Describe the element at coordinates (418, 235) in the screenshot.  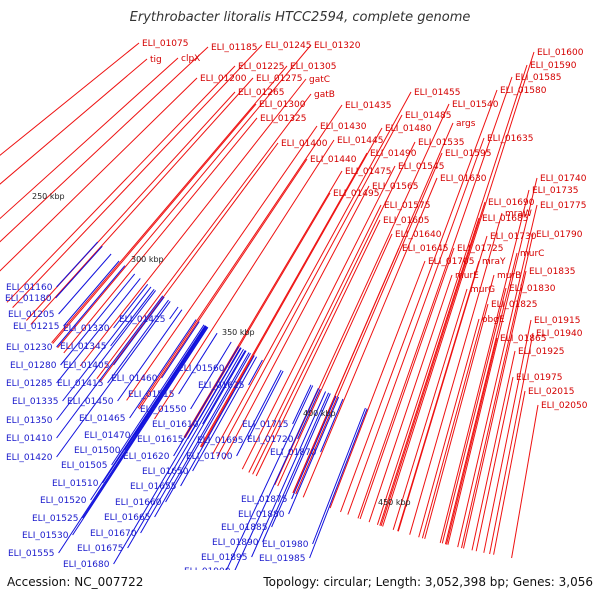
I see `gene-label-eli-01640: ELI_01640` at that location.